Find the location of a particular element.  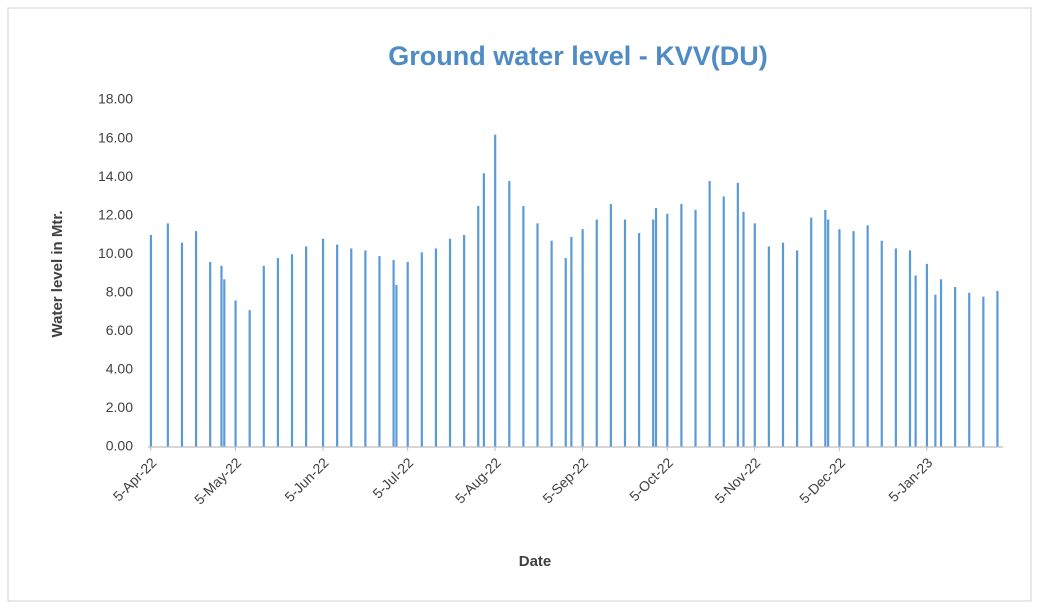

y-tick-label: 0.00 is located at coordinates (119, 446).